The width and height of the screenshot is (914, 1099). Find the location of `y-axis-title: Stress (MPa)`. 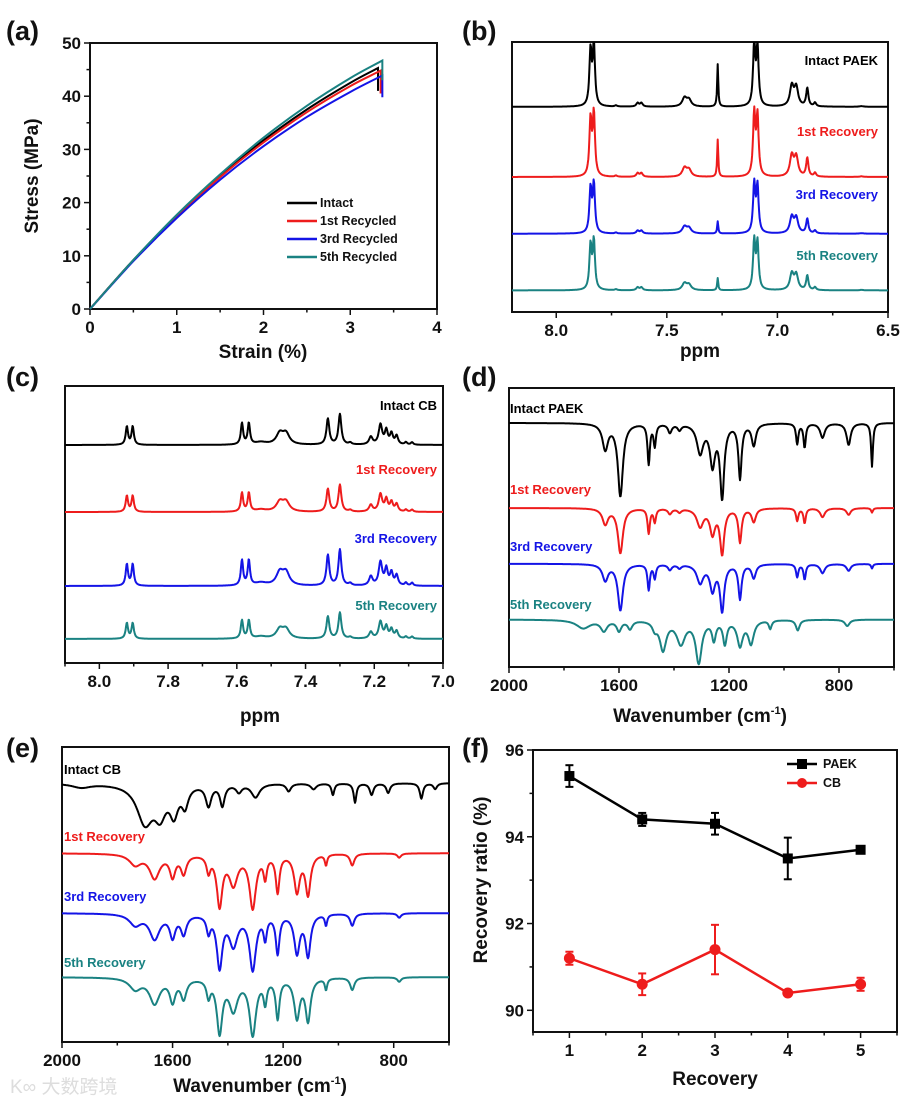

y-axis-title: Stress (MPa) is located at coordinates (32, 175).